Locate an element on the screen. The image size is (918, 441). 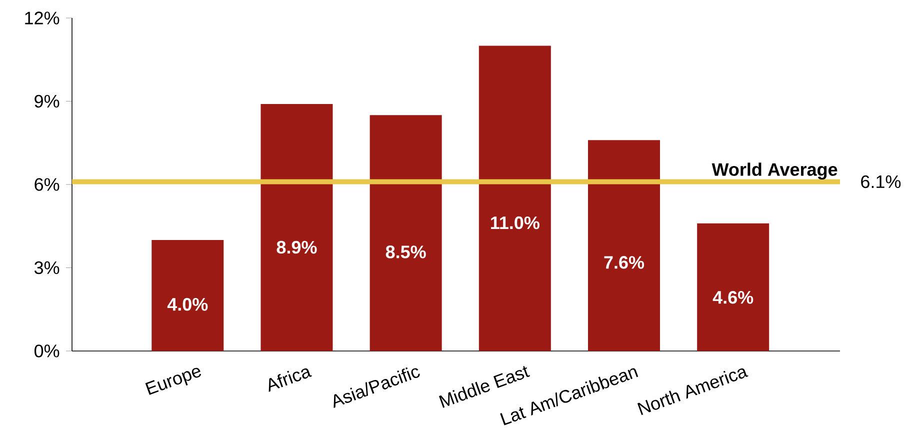
y-tick-label: 6% is located at coordinates (47, 184).